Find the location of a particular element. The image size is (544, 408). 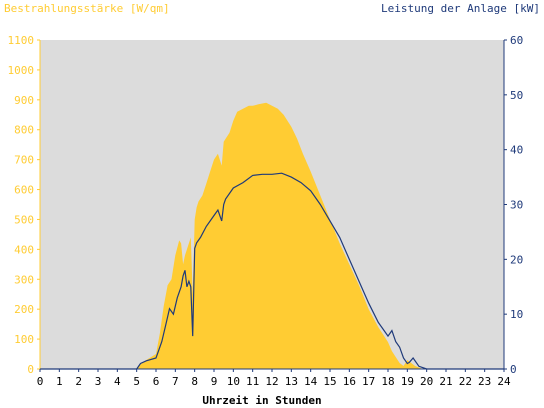

x-tick-label: 22 is located at coordinates (465, 381).